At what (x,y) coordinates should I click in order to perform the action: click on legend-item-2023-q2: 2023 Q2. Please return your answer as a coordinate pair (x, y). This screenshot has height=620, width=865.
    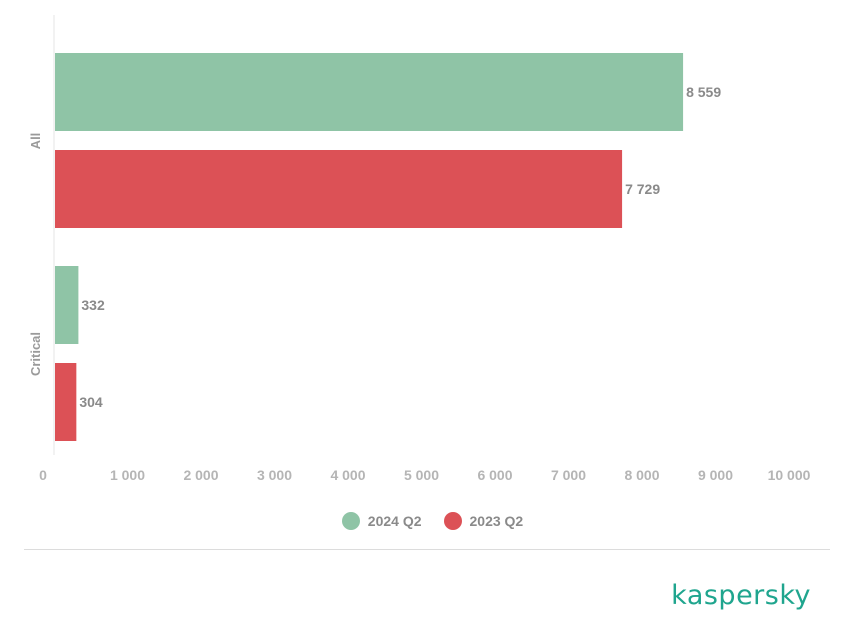
    Looking at the image, I should click on (483, 521).